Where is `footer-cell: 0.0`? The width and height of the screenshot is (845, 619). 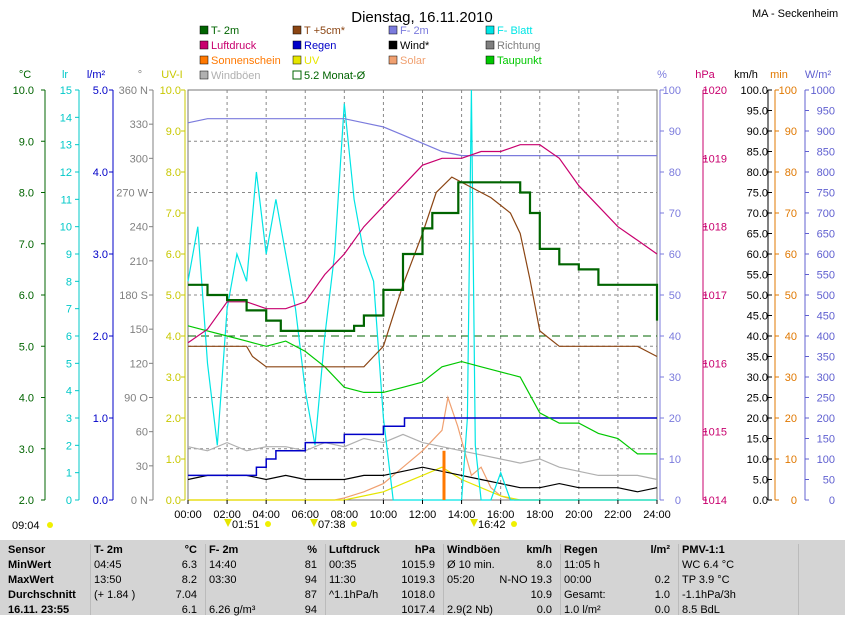 footer-cell: 0.0 is located at coordinates (544, 610).